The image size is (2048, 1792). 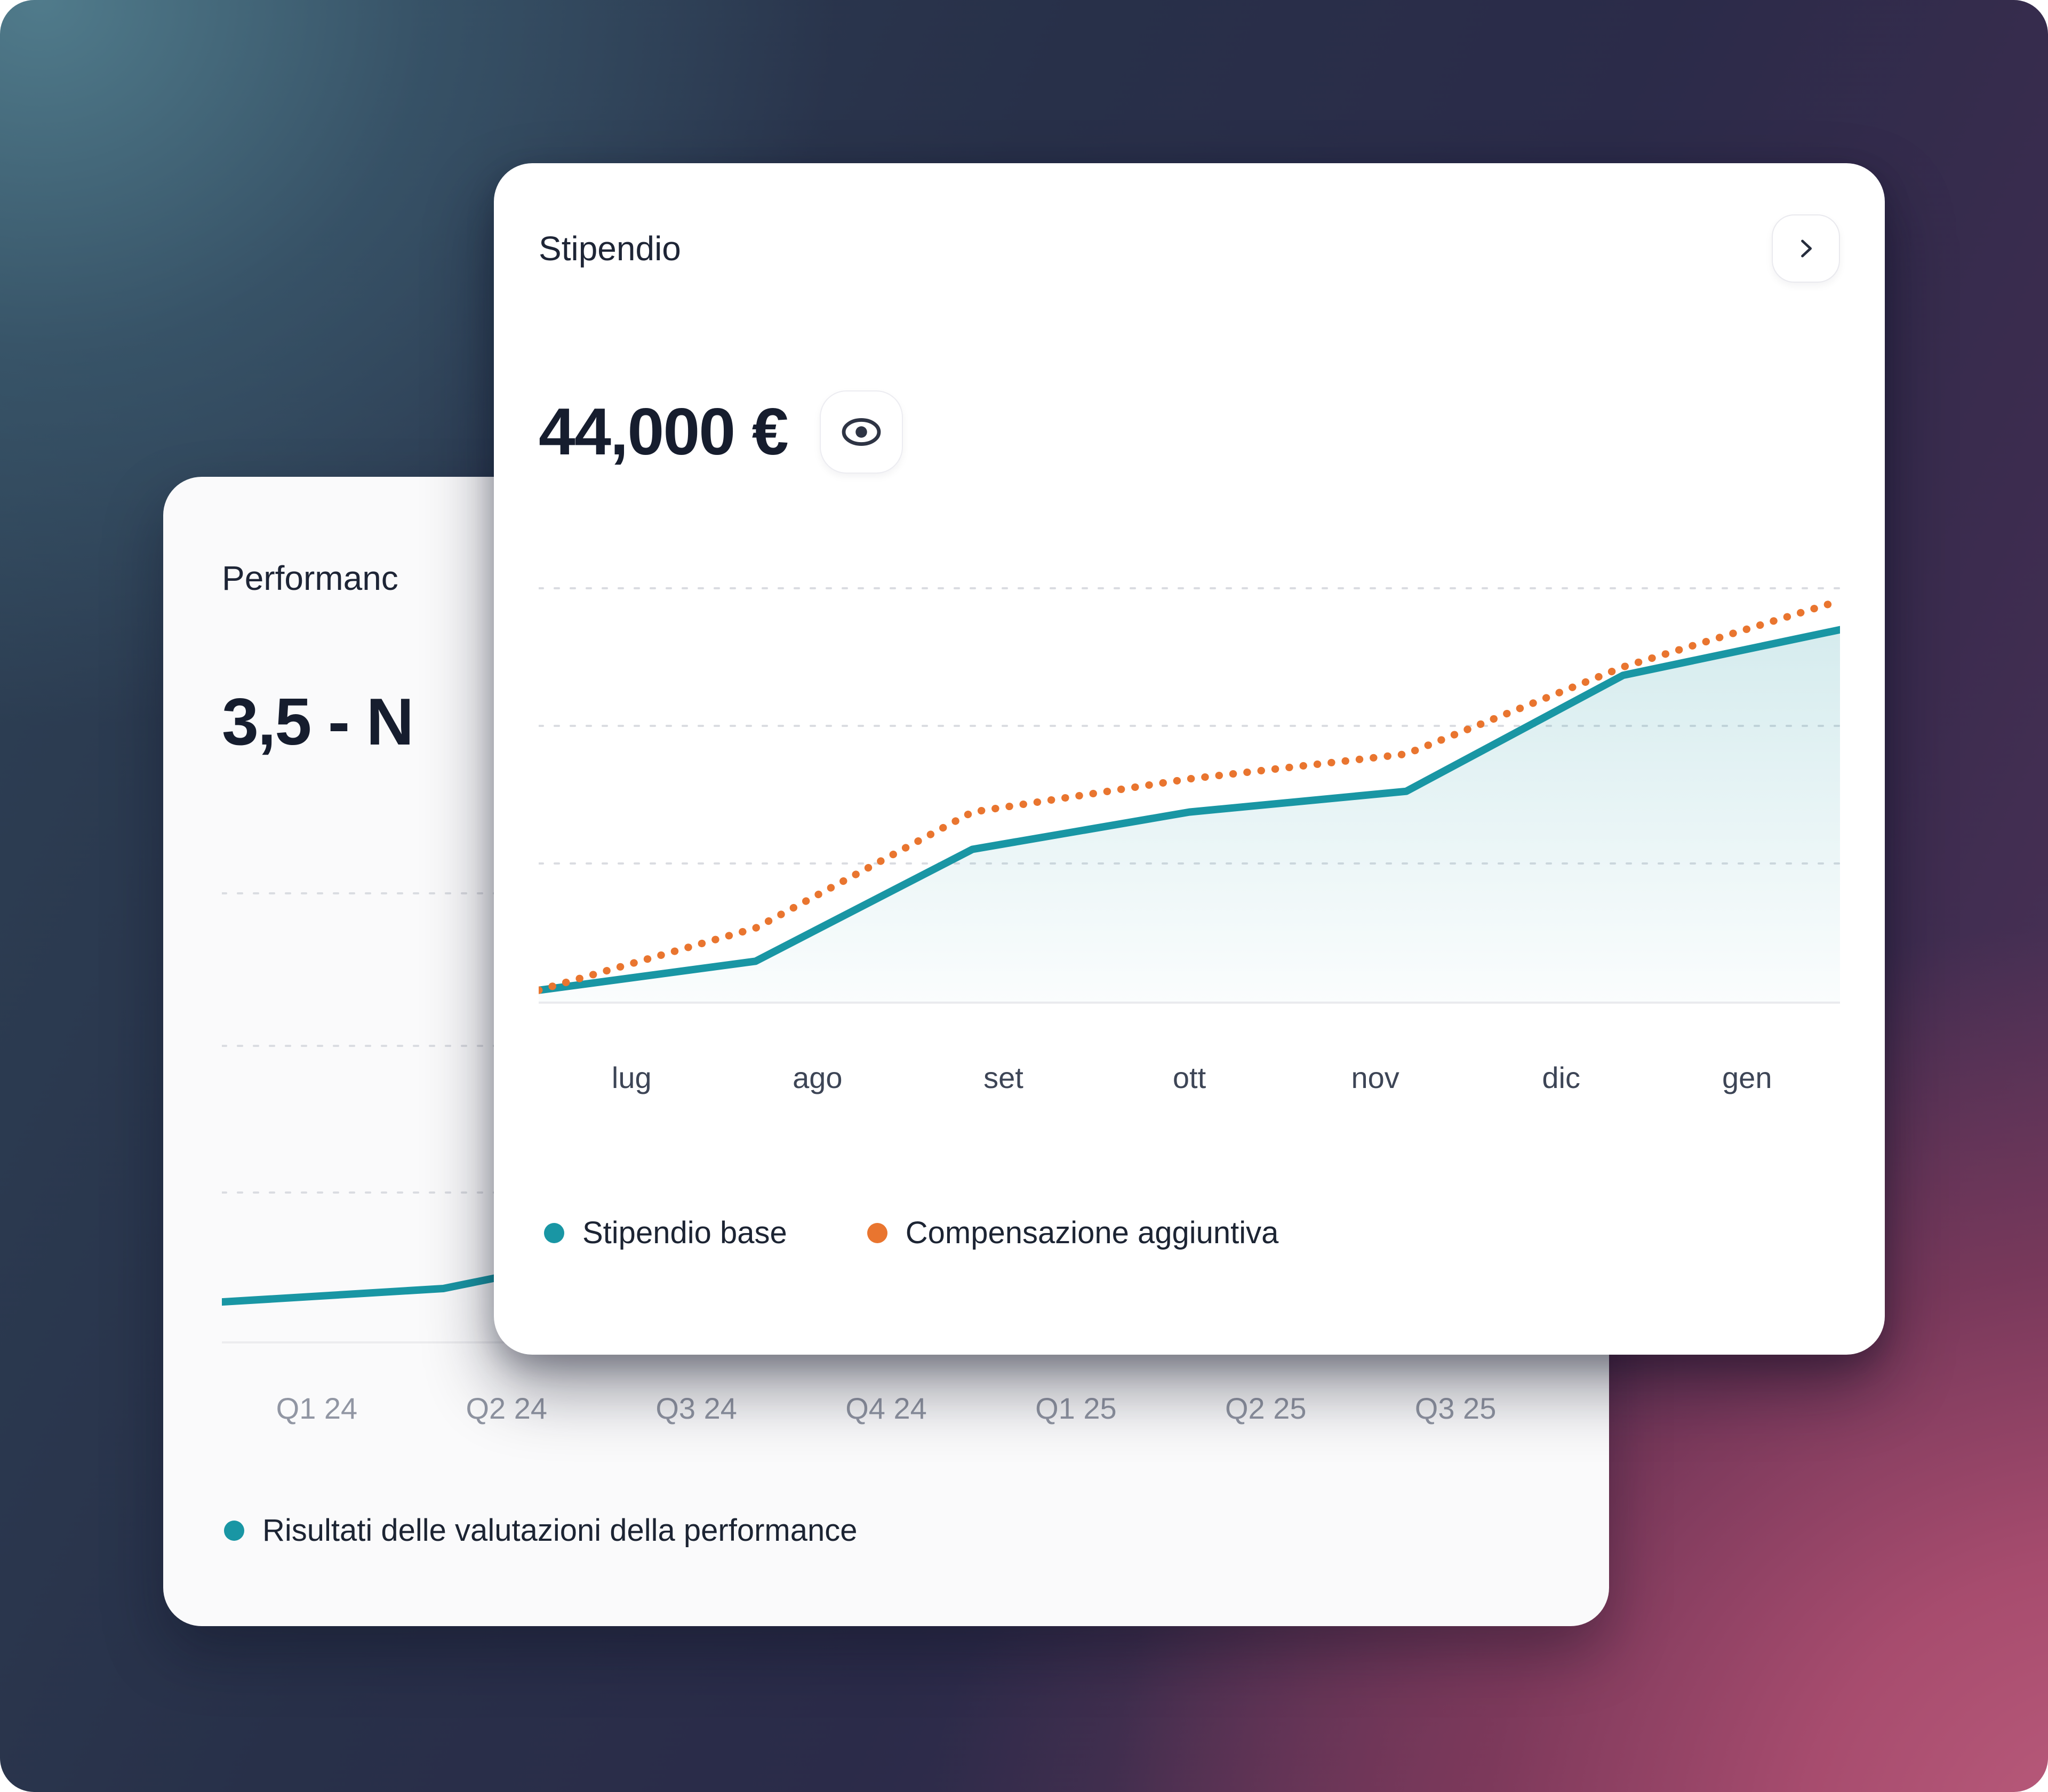 I want to click on x-axis-label: ott, so click(x=1189, y=1077).